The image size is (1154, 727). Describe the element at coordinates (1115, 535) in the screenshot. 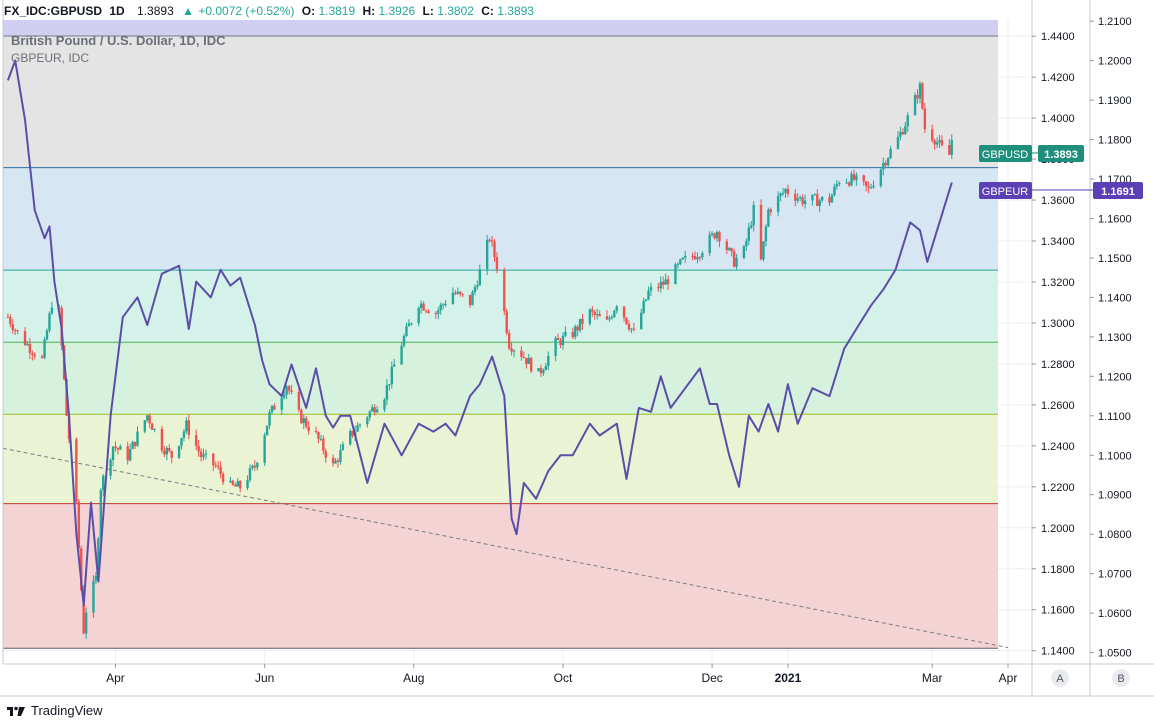

I see `y-right-tick-label-13: 1.0800` at that location.